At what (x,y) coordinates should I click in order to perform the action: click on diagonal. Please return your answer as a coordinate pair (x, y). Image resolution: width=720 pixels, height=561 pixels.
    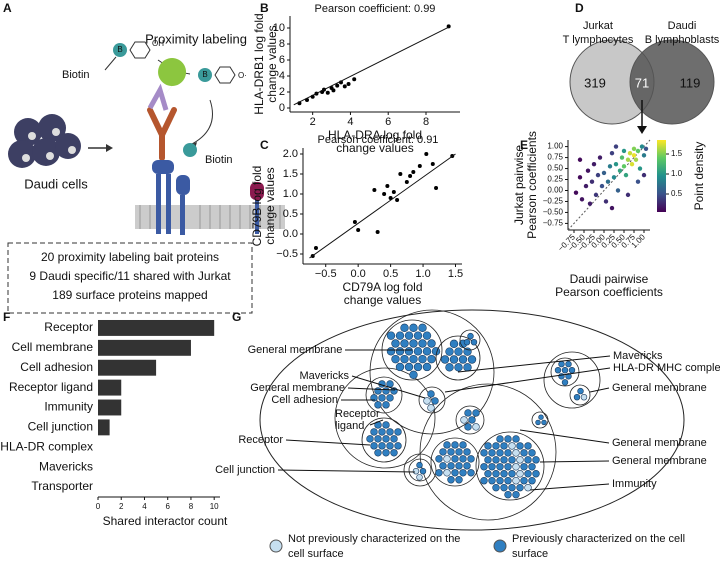
    Looking at the image, I should click on (609, 185).